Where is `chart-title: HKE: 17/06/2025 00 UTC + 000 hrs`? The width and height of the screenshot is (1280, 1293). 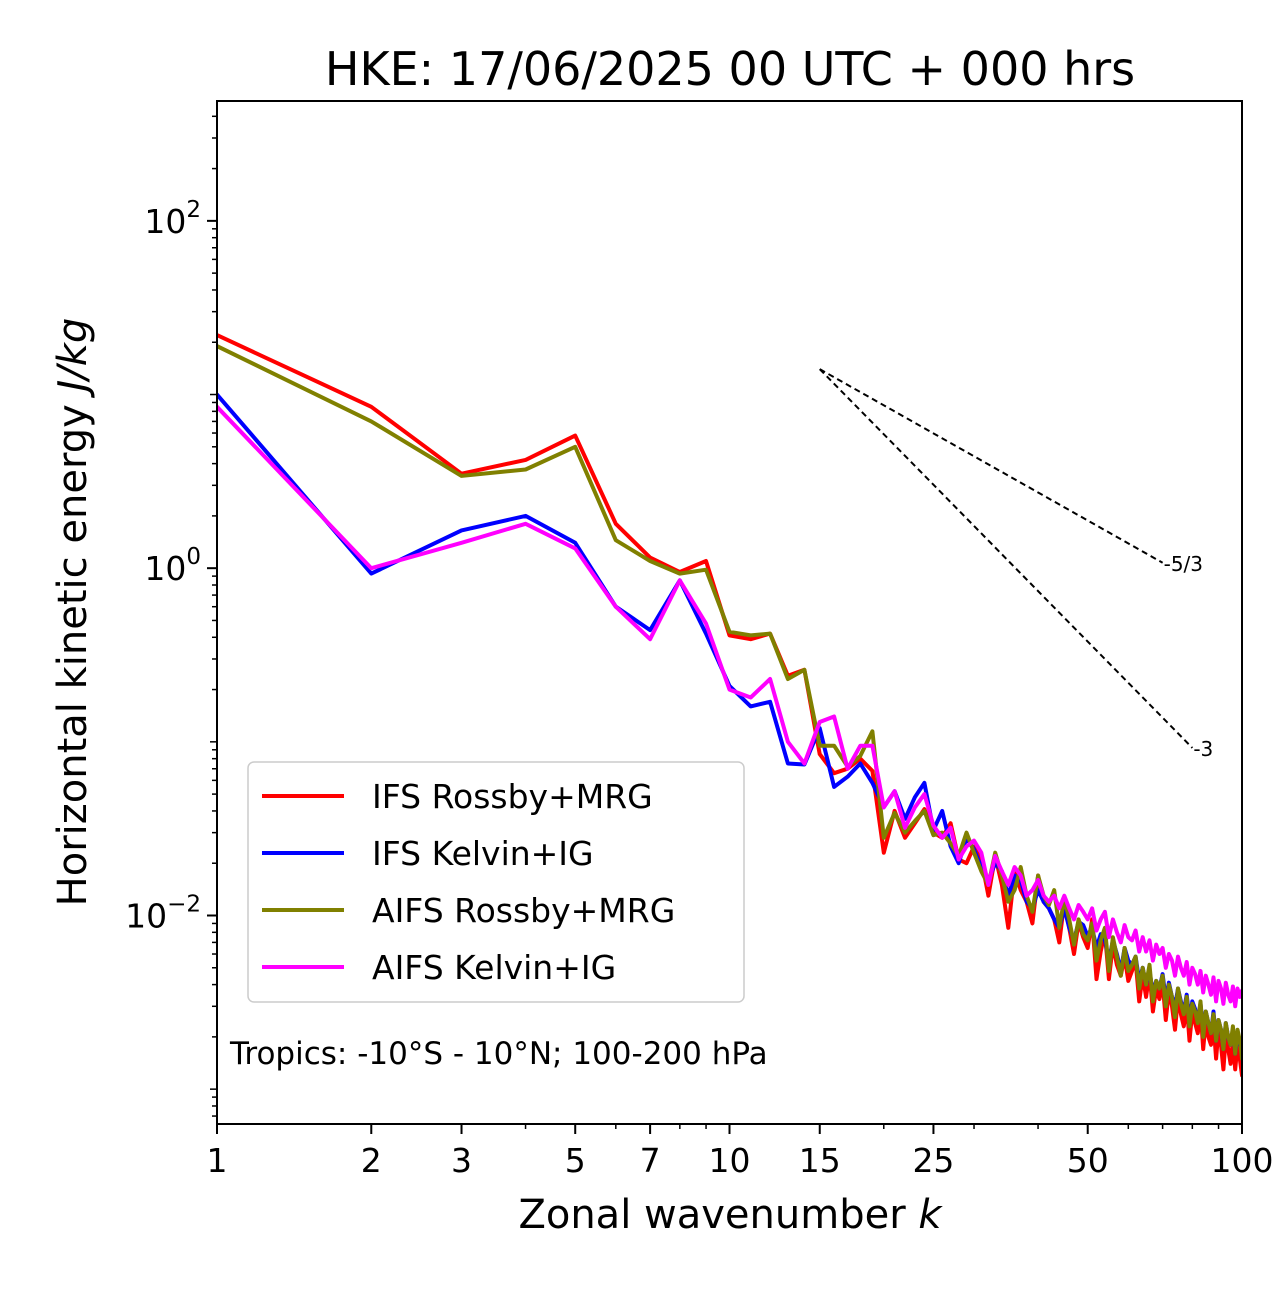
chart-title: HKE: 17/06/2025 00 UTC + 000 hrs is located at coordinates (730, 69).